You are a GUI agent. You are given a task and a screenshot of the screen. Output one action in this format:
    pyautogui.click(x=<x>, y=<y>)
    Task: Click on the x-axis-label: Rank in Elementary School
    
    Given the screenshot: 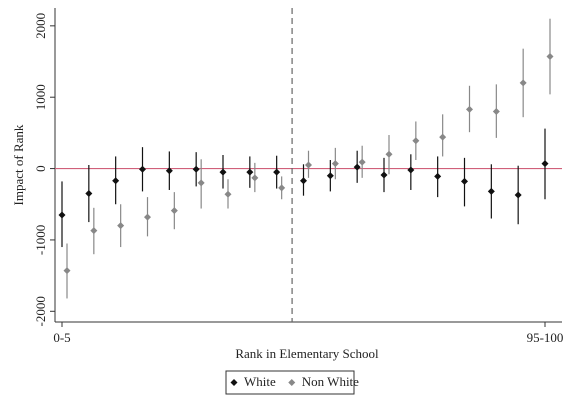 What is the action you would take?
    pyautogui.click(x=307, y=353)
    